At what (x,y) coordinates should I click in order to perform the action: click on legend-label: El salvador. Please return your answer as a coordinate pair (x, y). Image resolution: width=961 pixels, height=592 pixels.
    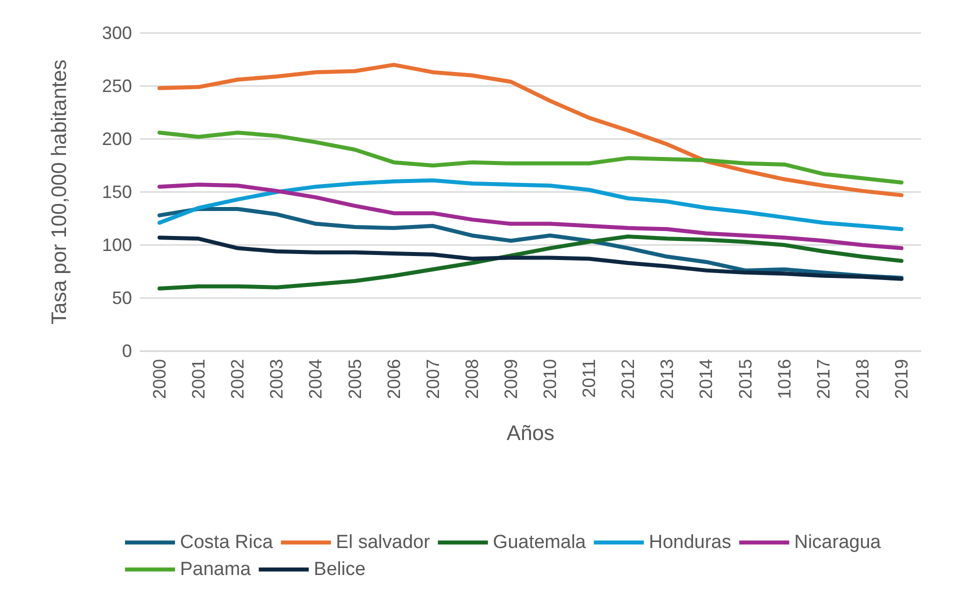
    Looking at the image, I should click on (383, 542).